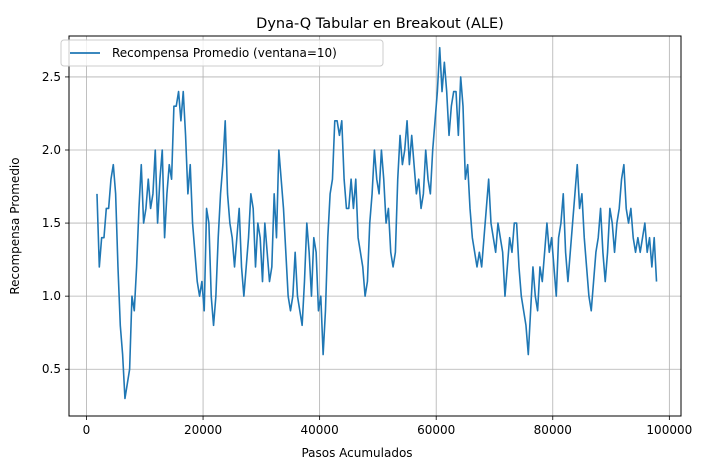  What do you see at coordinates (51, 223) in the screenshot?
I see `y-tick-label: 1.5` at bounding box center [51, 223].